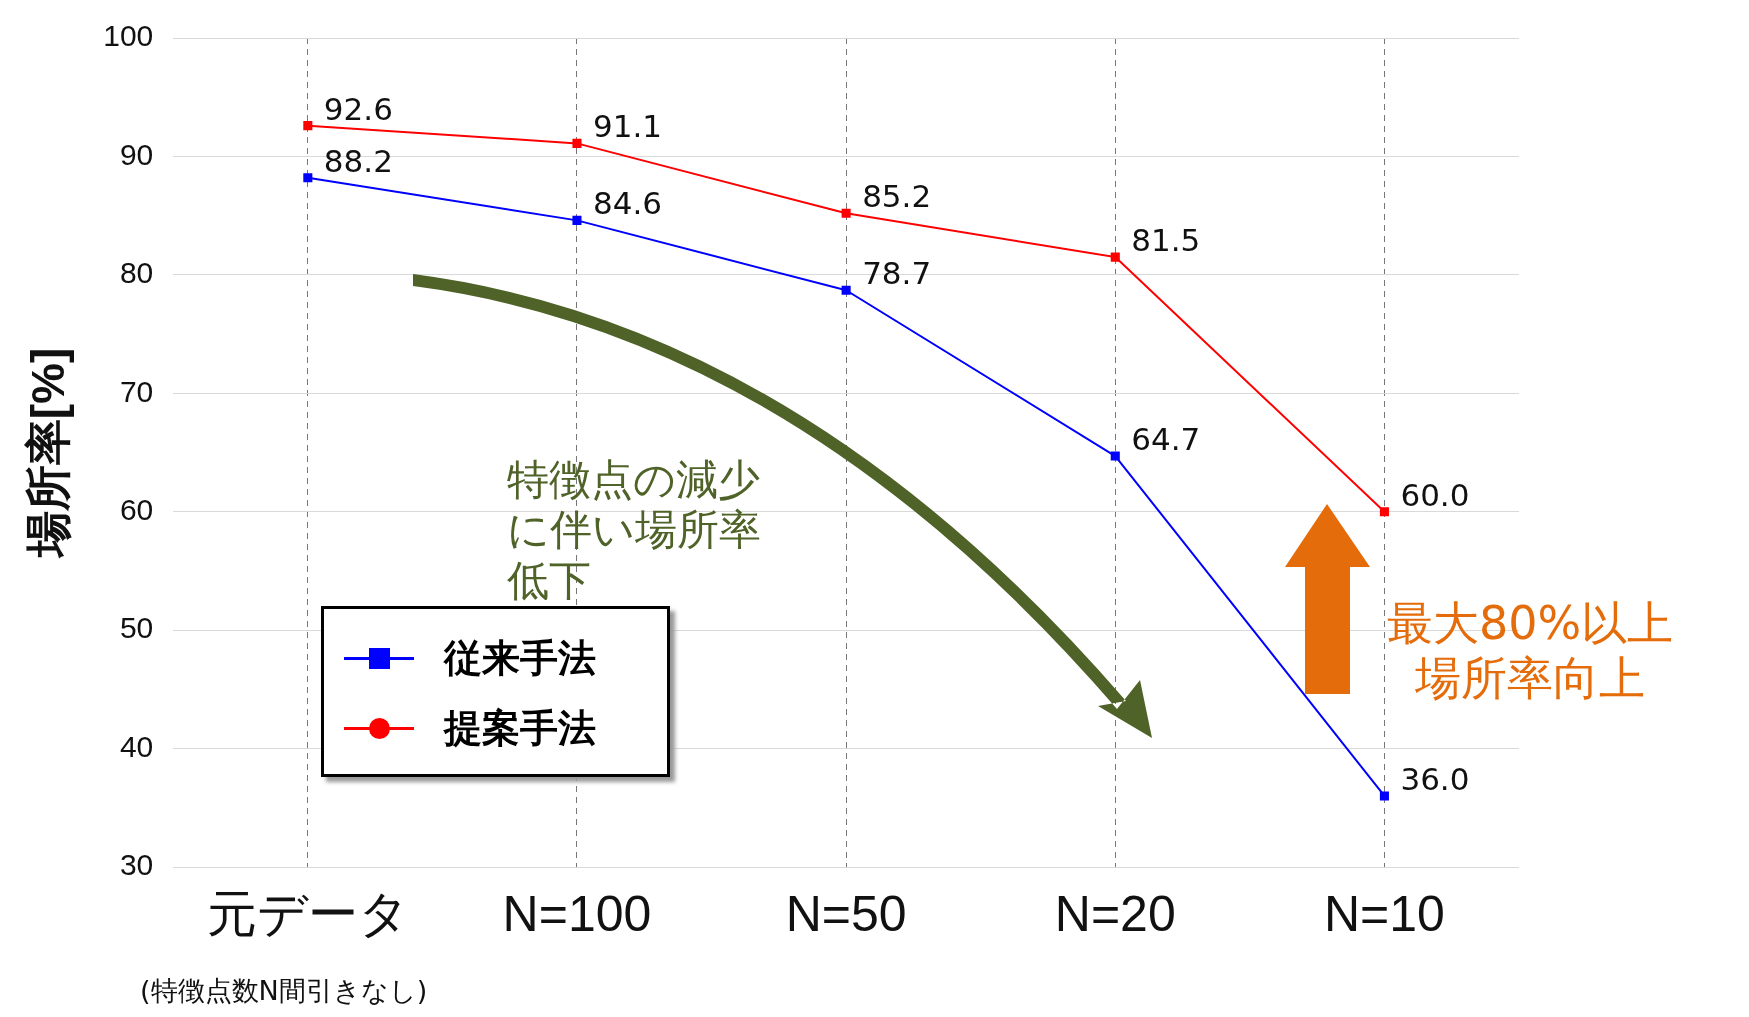  What do you see at coordinates (358, 160) in the screenshot?
I see `data-label: 88.2` at bounding box center [358, 160].